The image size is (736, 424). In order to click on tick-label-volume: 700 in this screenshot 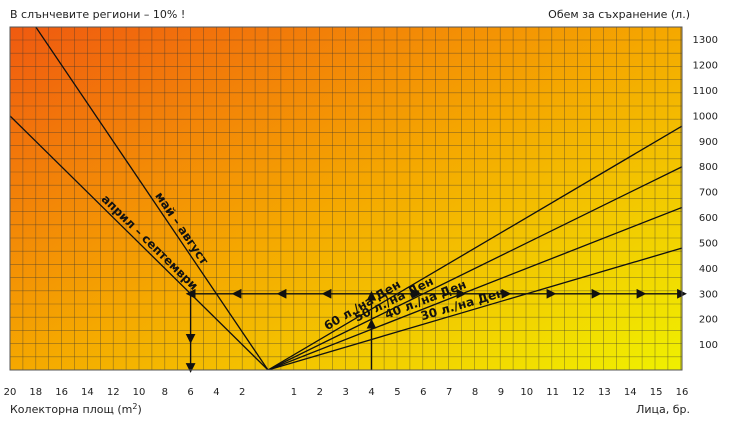, I will do `click(708, 193)`.